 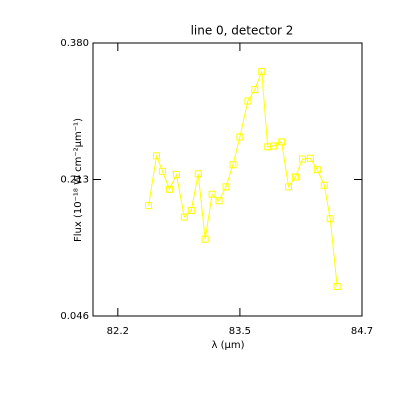 What do you see at coordinates (74, 180) in the screenshot?
I see `y-tick-label: 0.213` at bounding box center [74, 180].